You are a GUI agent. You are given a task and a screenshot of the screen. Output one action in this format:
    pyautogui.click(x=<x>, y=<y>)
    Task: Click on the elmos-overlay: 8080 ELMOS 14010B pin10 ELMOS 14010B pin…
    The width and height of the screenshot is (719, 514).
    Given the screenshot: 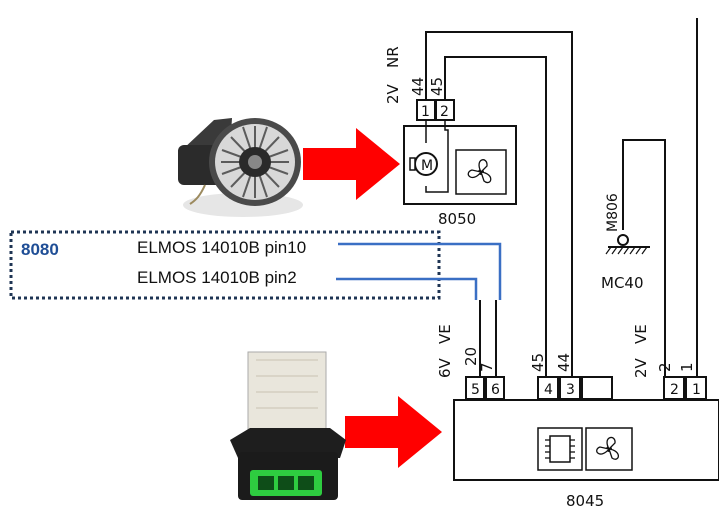 What is the action you would take?
    pyautogui.click(x=255, y=265)
    